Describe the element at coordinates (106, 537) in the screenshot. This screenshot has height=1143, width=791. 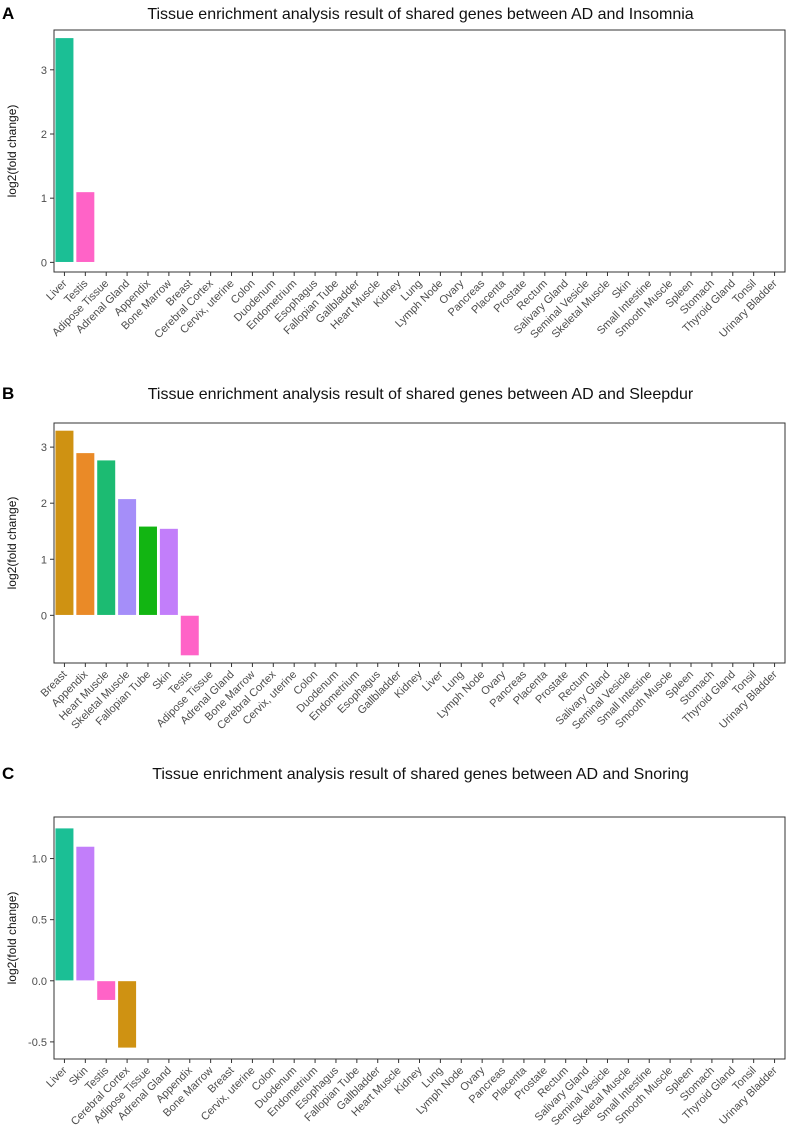
I see `bar-heart-muscle` at that location.